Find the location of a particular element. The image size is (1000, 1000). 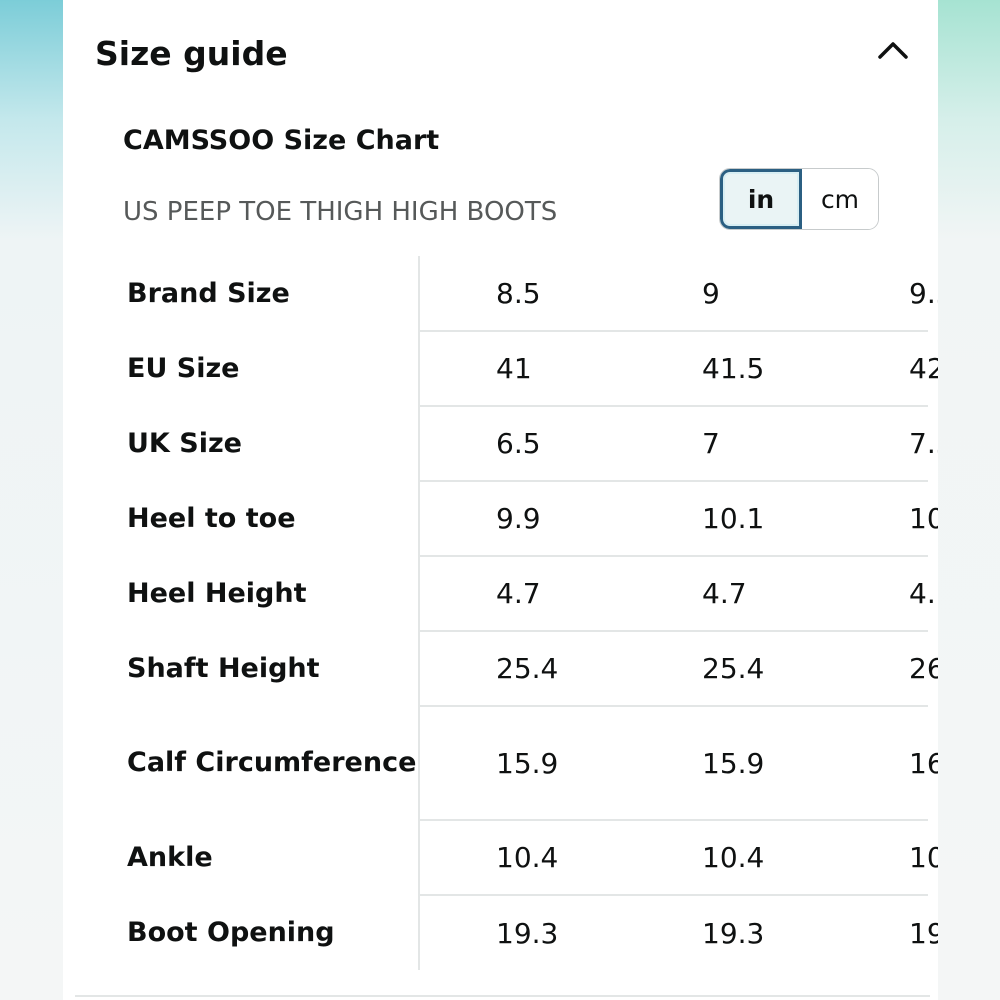

row-label: Boot Opening is located at coordinates (266, 932).